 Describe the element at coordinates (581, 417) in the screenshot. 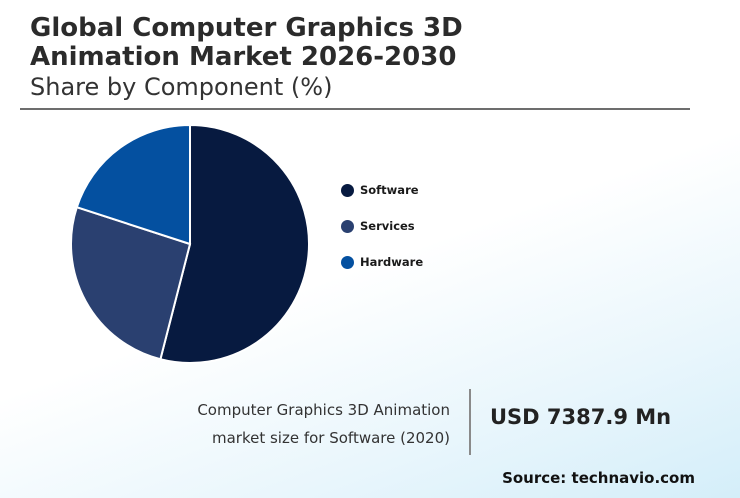

I see `market-size-value: USD 7387.9 Mn` at that location.